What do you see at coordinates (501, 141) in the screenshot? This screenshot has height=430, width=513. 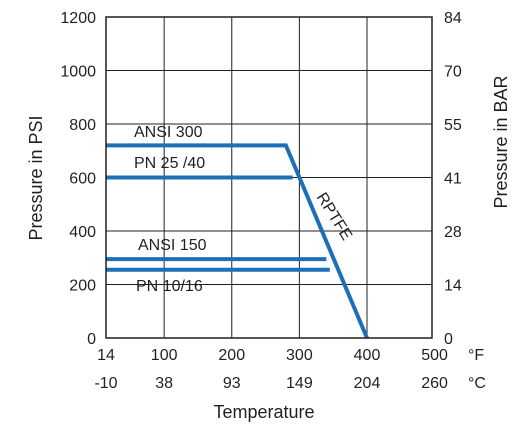 I see `y-axis-title-right: Pressure in BAR` at bounding box center [501, 141].